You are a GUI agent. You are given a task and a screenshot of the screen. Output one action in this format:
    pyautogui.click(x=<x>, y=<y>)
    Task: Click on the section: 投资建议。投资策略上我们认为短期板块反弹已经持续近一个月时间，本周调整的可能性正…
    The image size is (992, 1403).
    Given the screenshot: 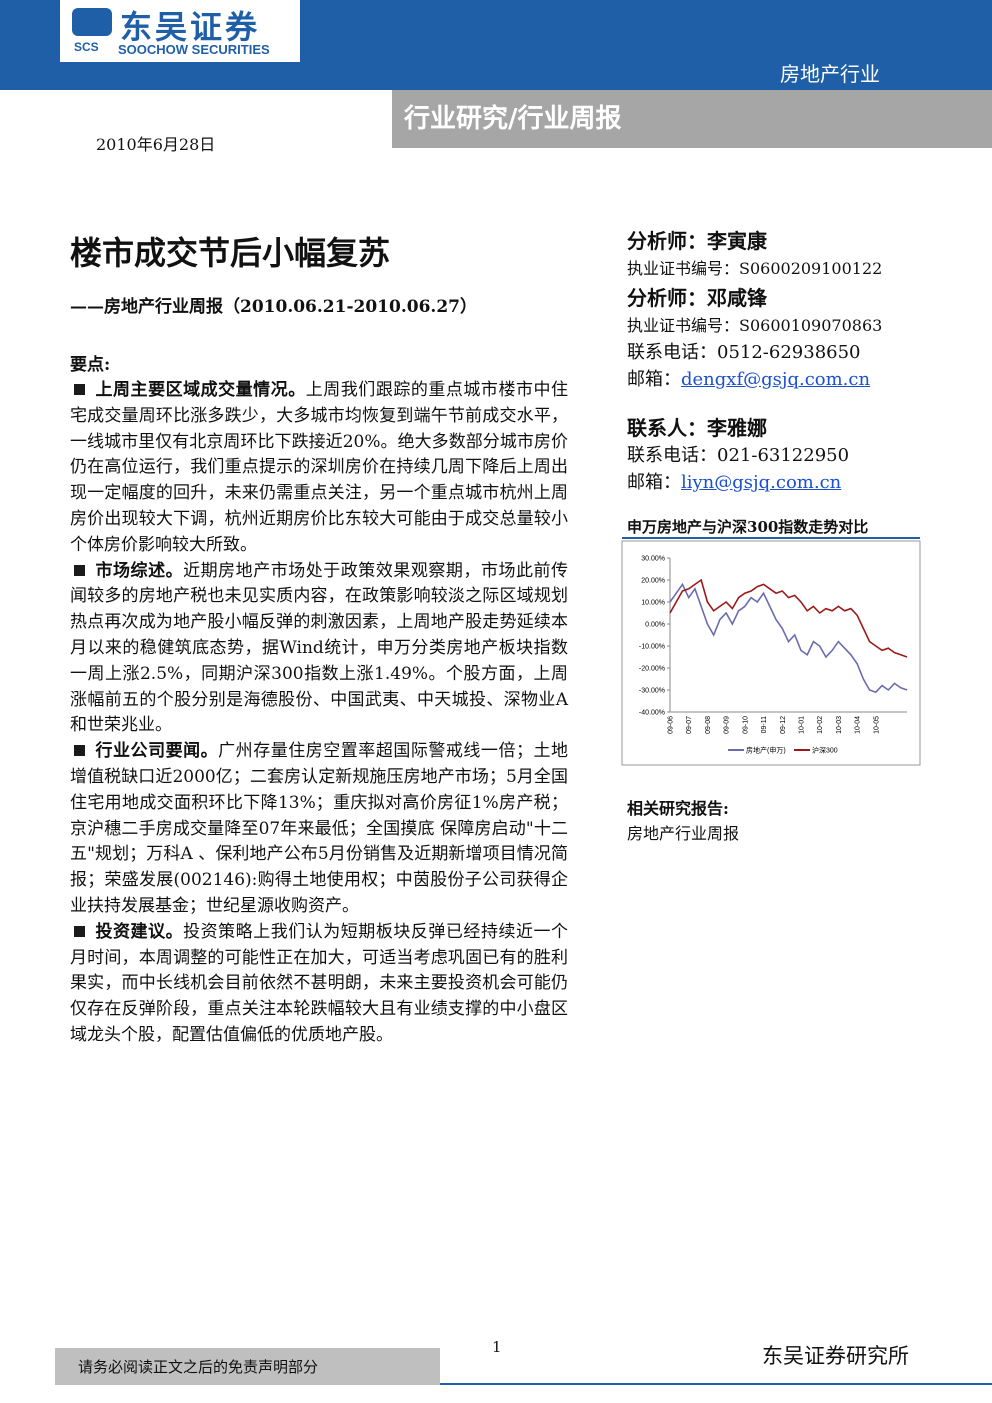 What is the action you would take?
    pyautogui.click(x=319, y=984)
    